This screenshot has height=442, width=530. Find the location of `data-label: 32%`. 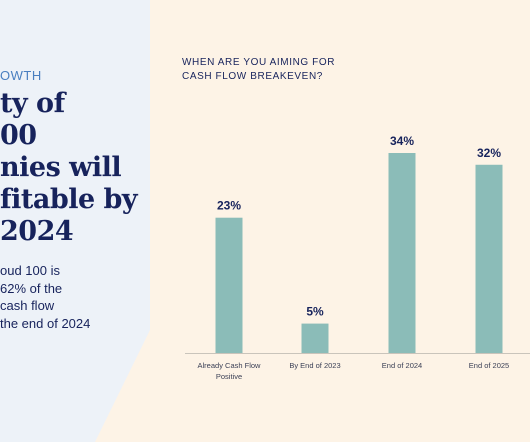

data-label: 32% is located at coordinates (489, 153).